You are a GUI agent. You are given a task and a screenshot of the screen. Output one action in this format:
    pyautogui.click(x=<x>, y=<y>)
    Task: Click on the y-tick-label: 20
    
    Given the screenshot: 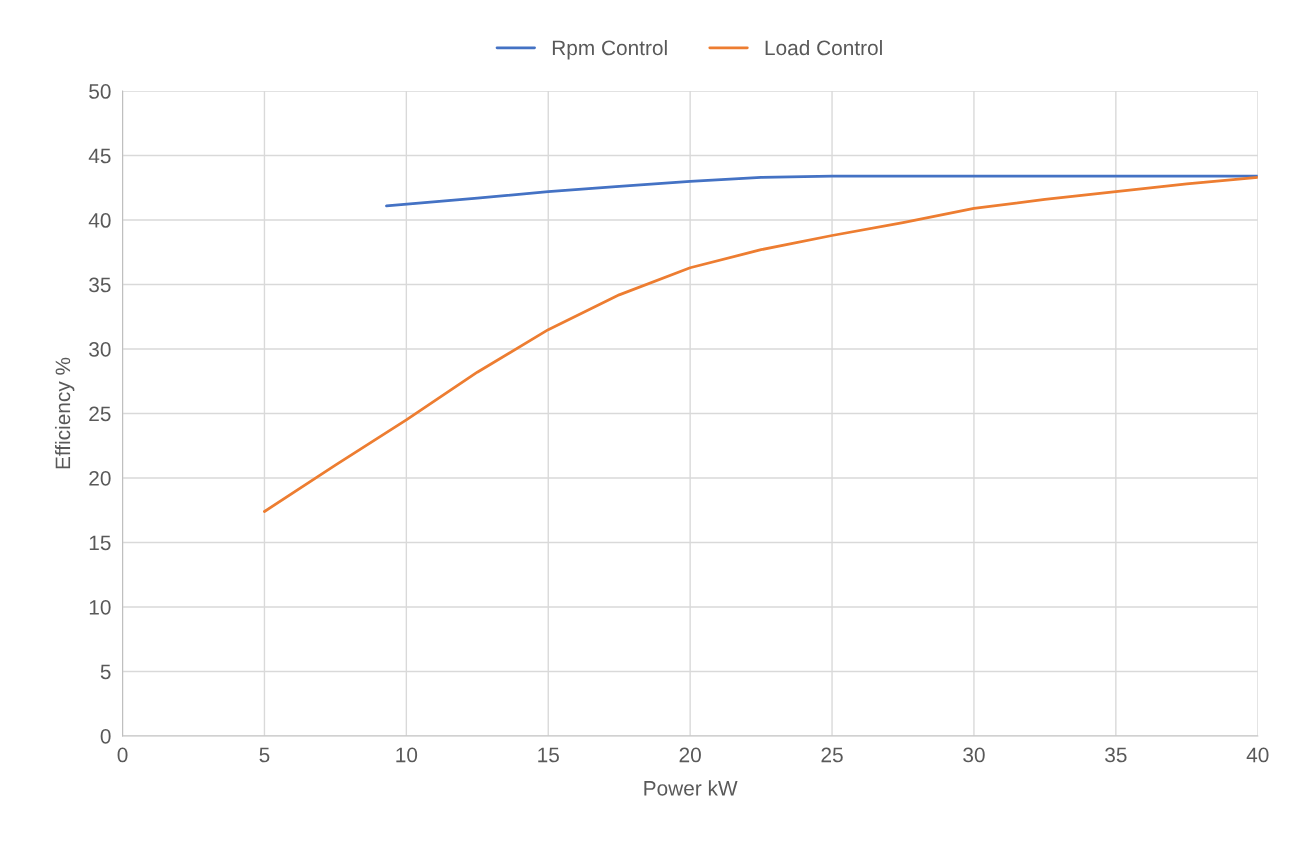 What is the action you would take?
    pyautogui.click(x=100, y=478)
    